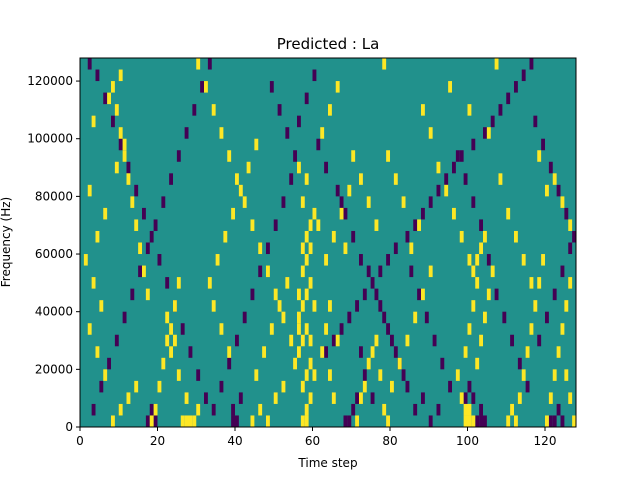 Image resolution: width=640 pixels, height=480 pixels. Describe the element at coordinates (54, 312) in the screenshot. I see `y-tick-label: 40000` at that location.